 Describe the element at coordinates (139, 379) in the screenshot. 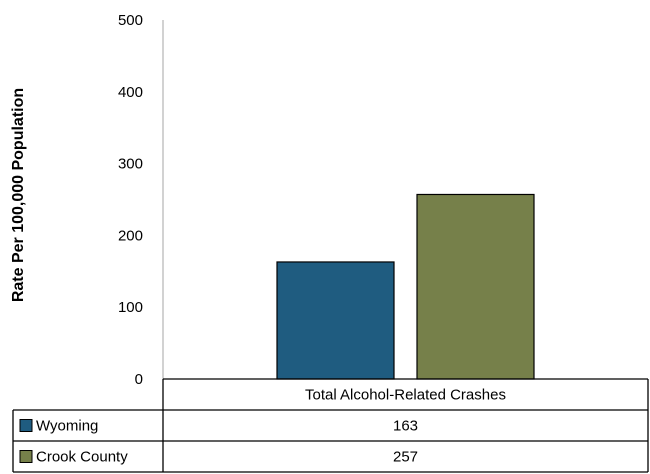

I see `y-tick-label: 0` at that location.